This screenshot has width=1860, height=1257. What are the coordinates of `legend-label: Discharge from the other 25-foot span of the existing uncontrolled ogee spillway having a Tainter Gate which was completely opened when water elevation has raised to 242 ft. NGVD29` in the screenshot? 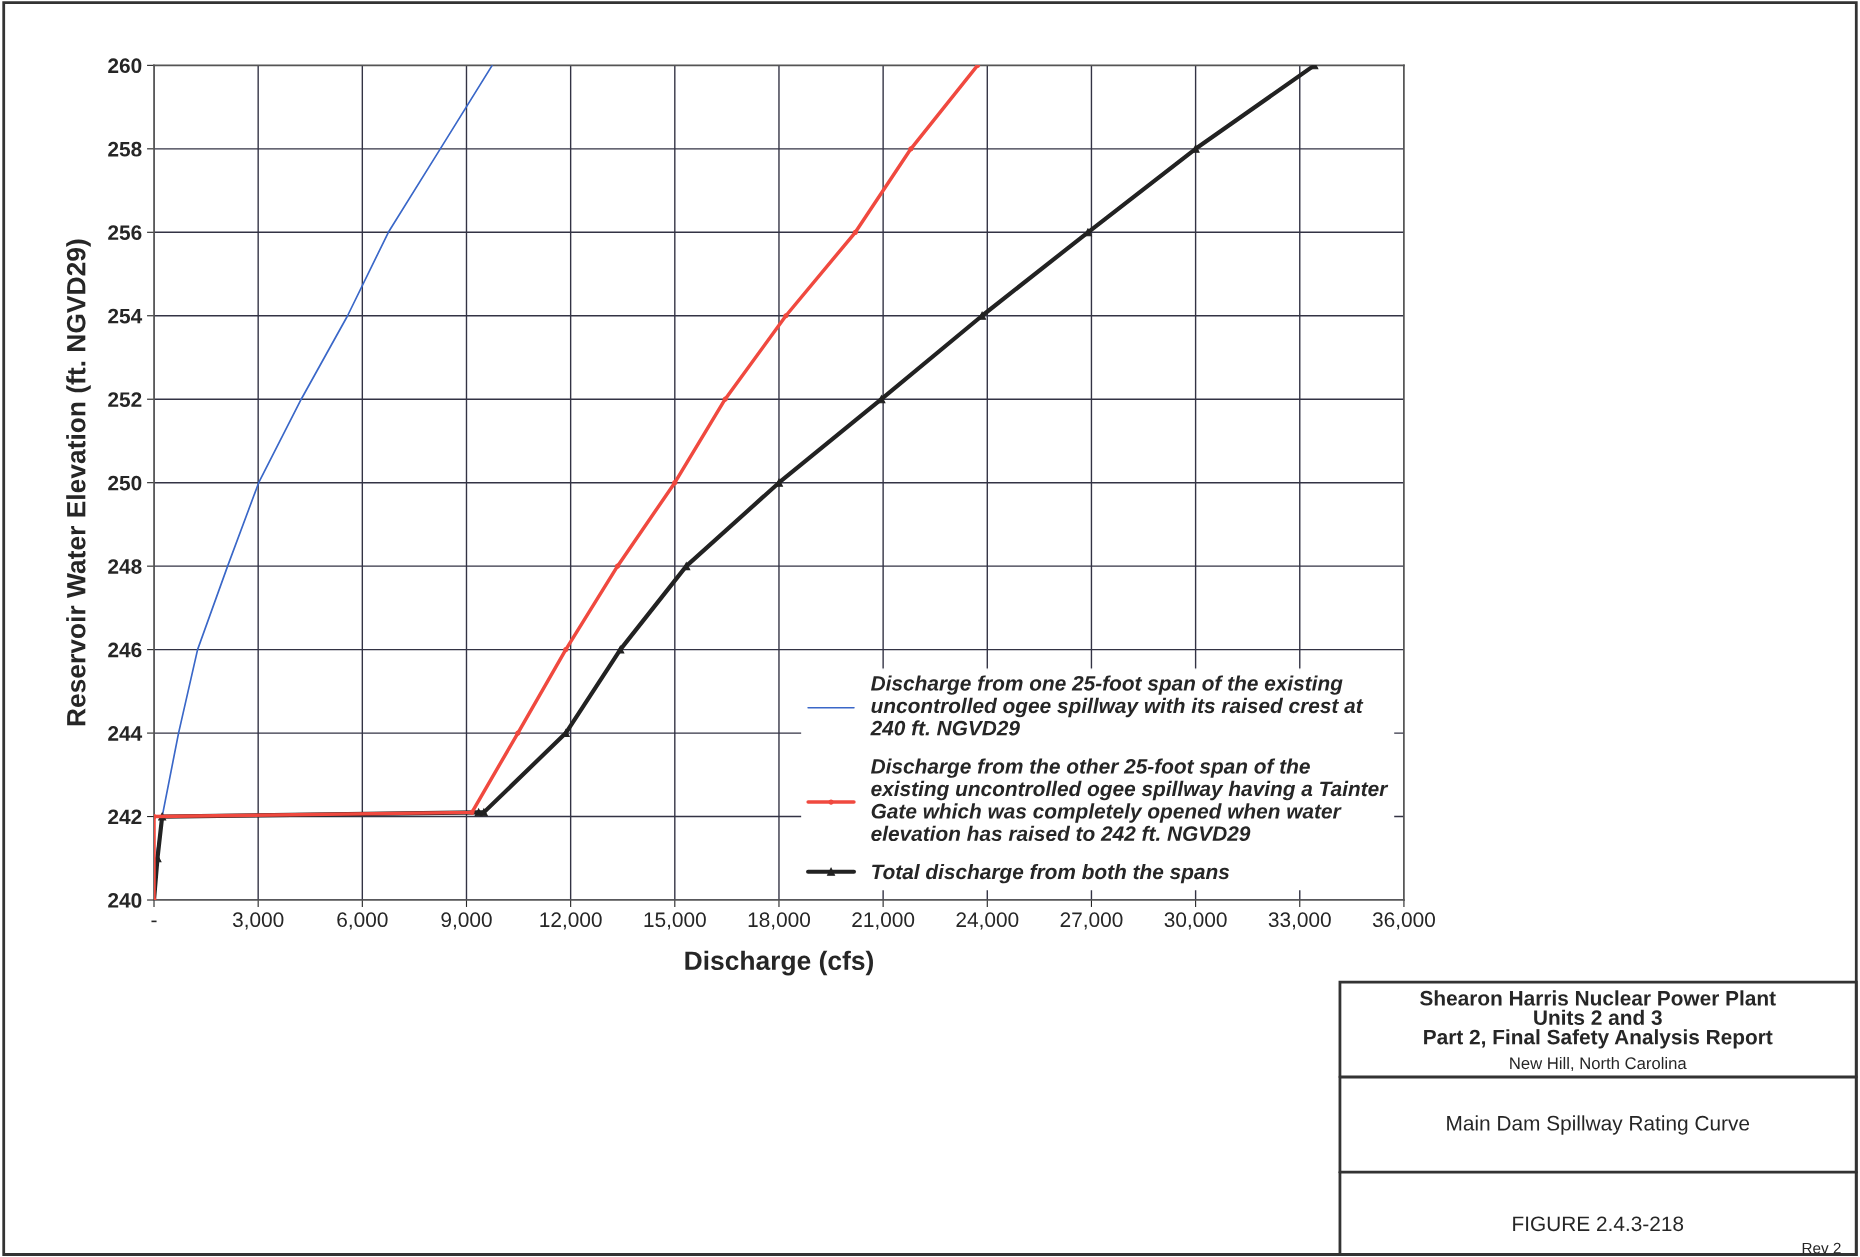 It's located at (1129, 800).